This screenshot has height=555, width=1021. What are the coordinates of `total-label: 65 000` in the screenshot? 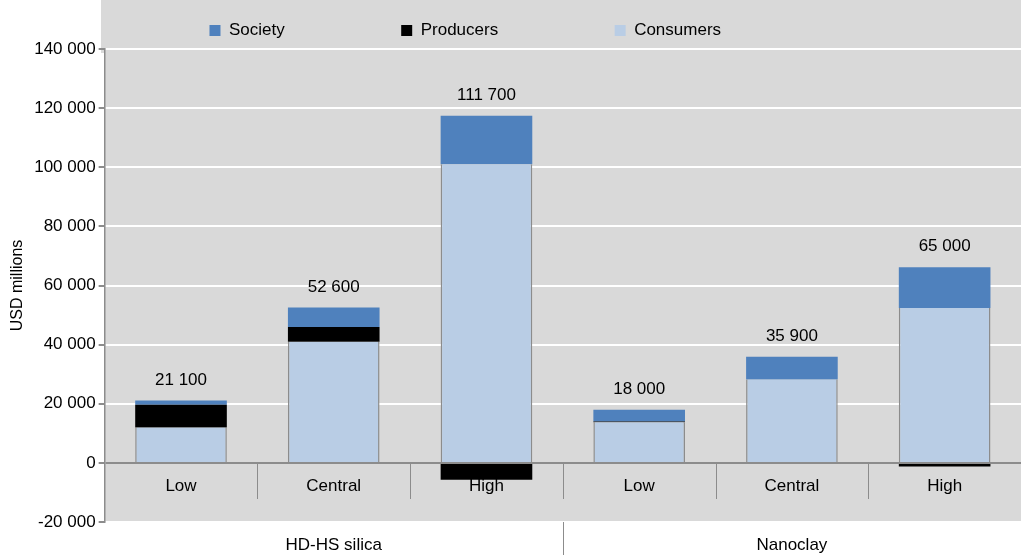 It's located at (944, 246).